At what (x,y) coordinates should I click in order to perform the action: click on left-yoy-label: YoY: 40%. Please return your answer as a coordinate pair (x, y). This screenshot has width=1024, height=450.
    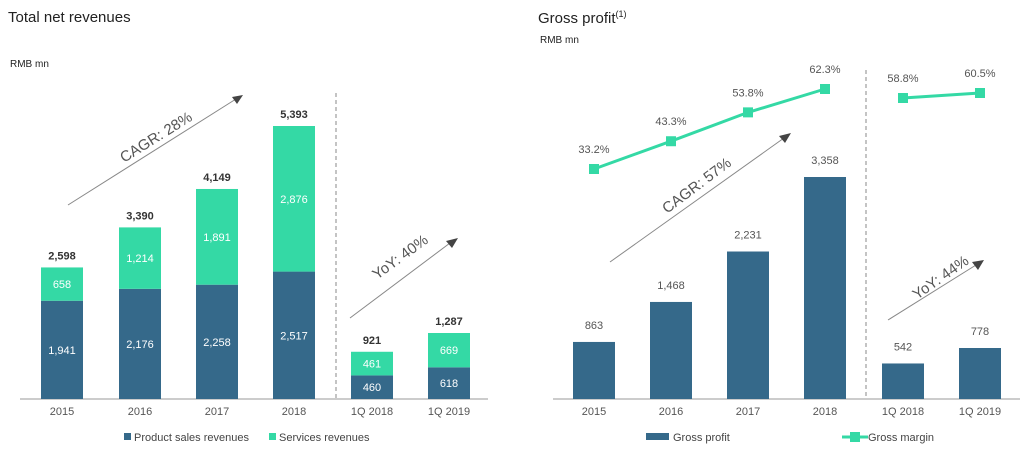
    Looking at the image, I should click on (400, 258).